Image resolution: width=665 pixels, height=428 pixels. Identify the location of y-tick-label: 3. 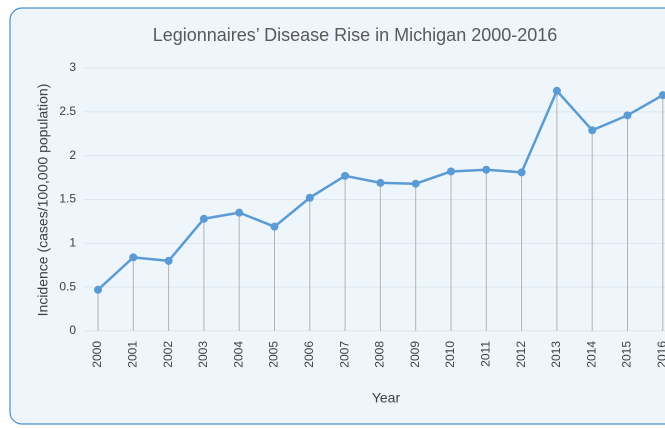
(72, 67).